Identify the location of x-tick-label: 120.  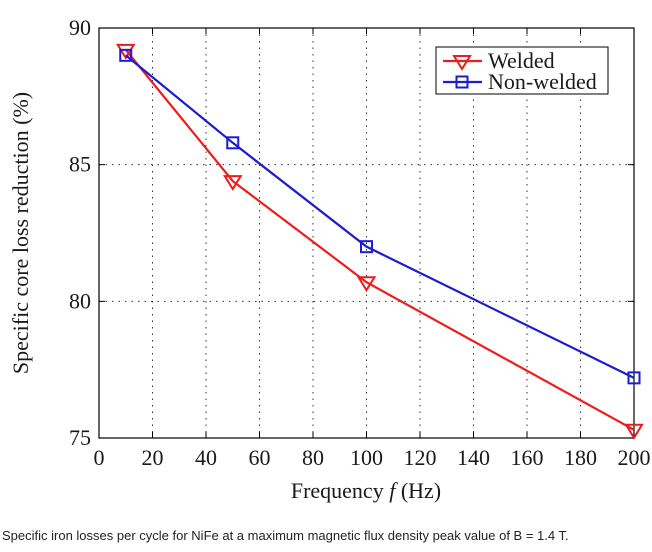
(420, 457).